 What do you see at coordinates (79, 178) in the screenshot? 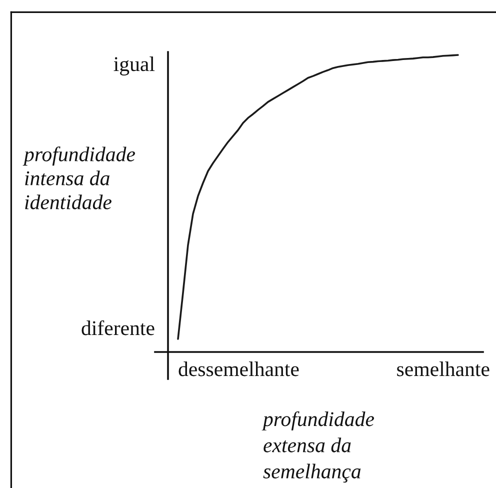
I see `y-axis-title: profundidade intensa da identidade` at bounding box center [79, 178].